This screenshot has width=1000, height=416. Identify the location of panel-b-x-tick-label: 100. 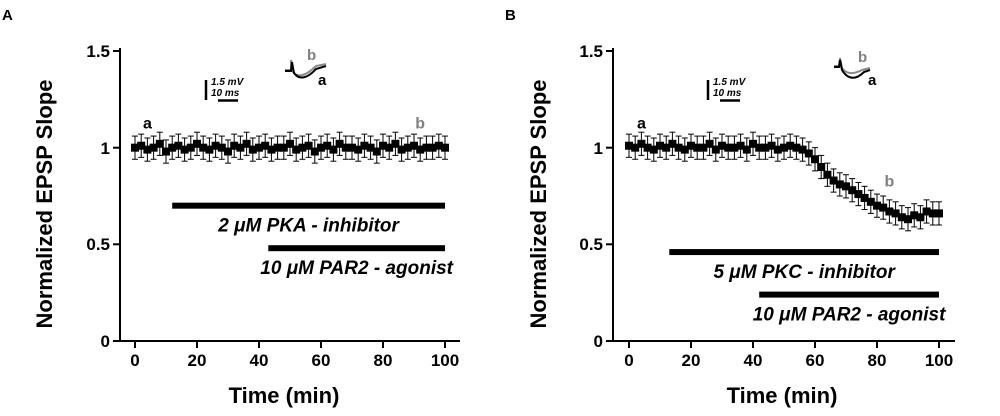
(939, 360).